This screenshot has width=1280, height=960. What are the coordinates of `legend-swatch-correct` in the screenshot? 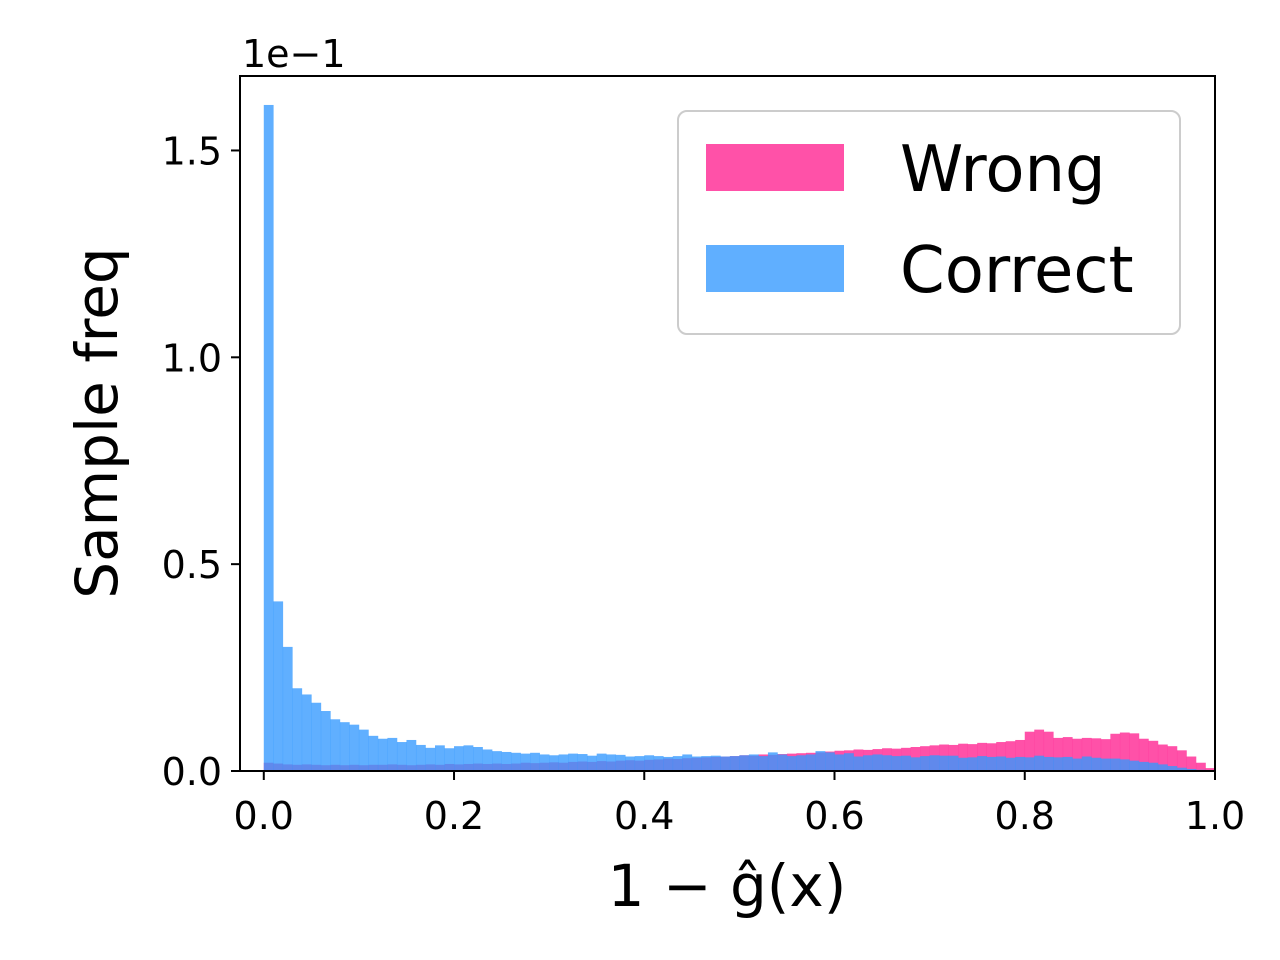 It's located at (775, 268).